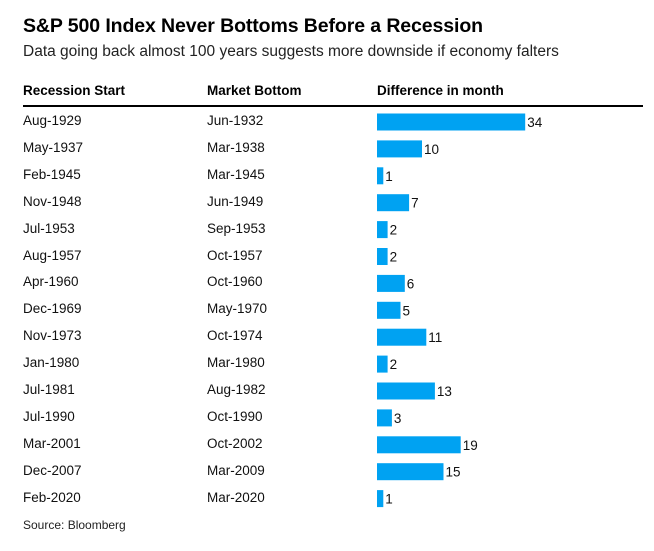  I want to click on recession-start-cell: Aug-1929, so click(52, 120).